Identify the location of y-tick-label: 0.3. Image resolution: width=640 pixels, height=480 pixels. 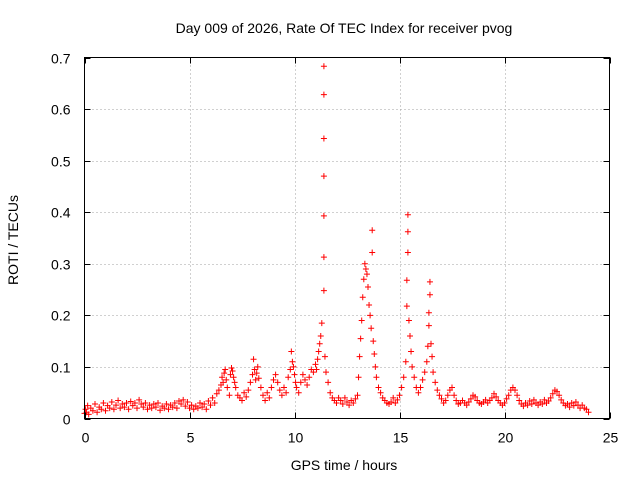
(61, 265).